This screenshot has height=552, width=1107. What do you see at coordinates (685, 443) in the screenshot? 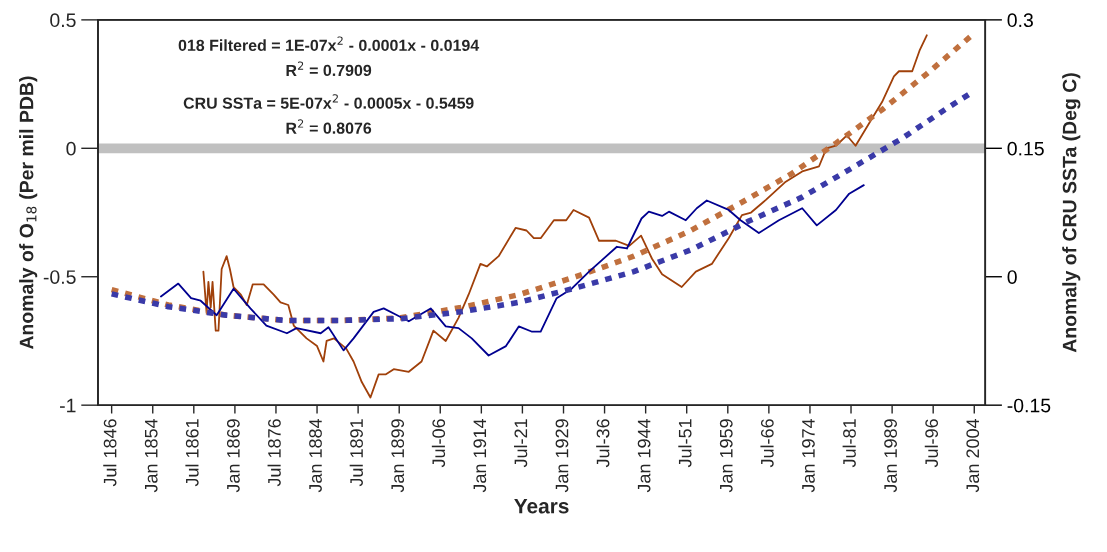
I see `x-tick-label: Jul-51` at bounding box center [685, 443].